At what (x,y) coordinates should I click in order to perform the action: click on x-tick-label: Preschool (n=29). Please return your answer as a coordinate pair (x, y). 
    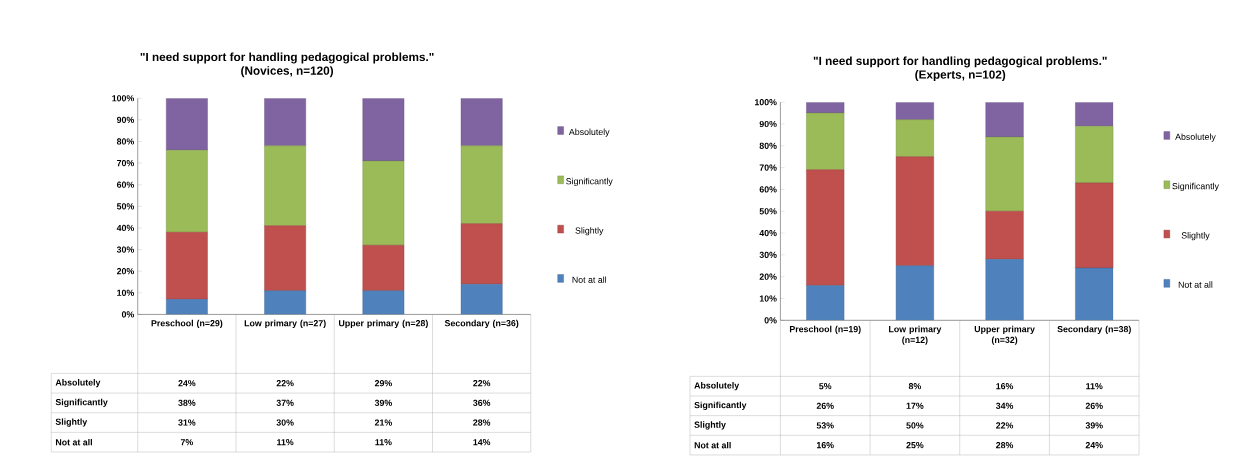
    Looking at the image, I should click on (187, 324).